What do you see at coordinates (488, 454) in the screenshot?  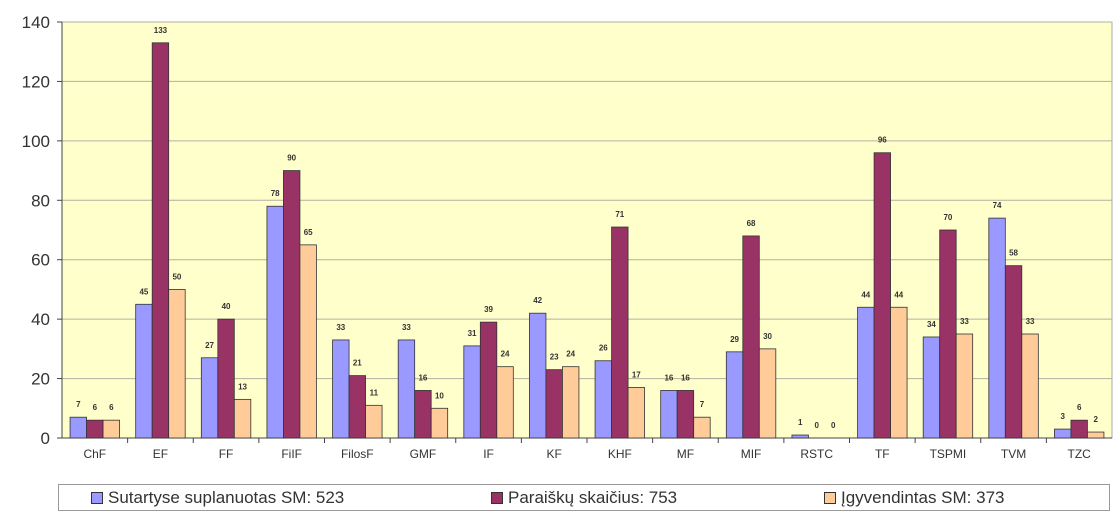 I see `x-tick-label: IF` at bounding box center [488, 454].